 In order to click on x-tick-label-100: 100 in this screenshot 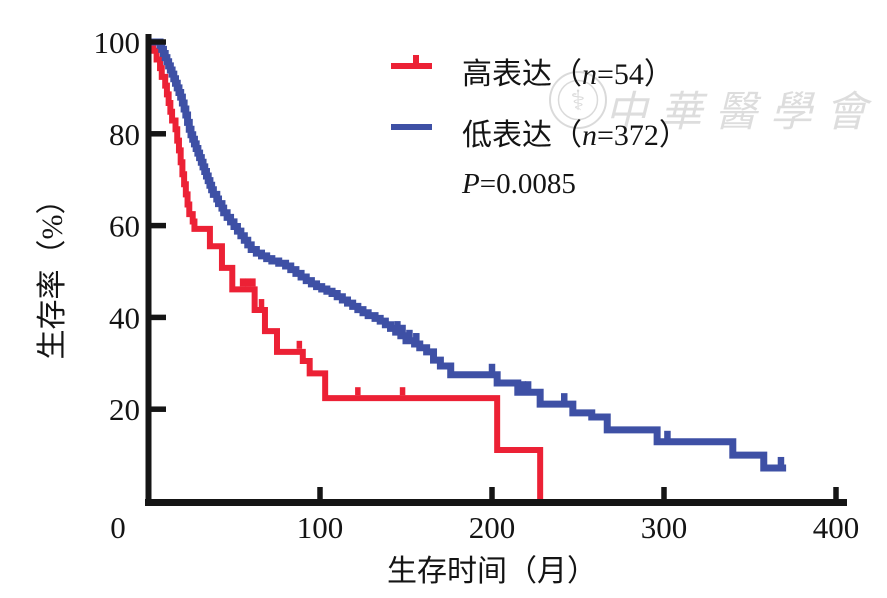, I will do `click(320, 527)`.